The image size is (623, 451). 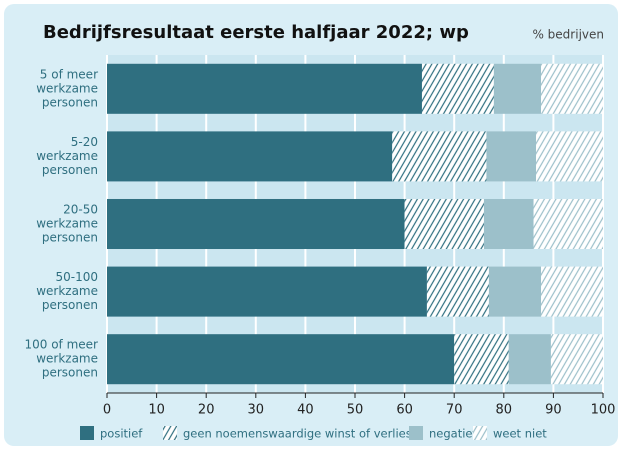 I want to click on x-tick-label: 10, so click(x=156, y=410).